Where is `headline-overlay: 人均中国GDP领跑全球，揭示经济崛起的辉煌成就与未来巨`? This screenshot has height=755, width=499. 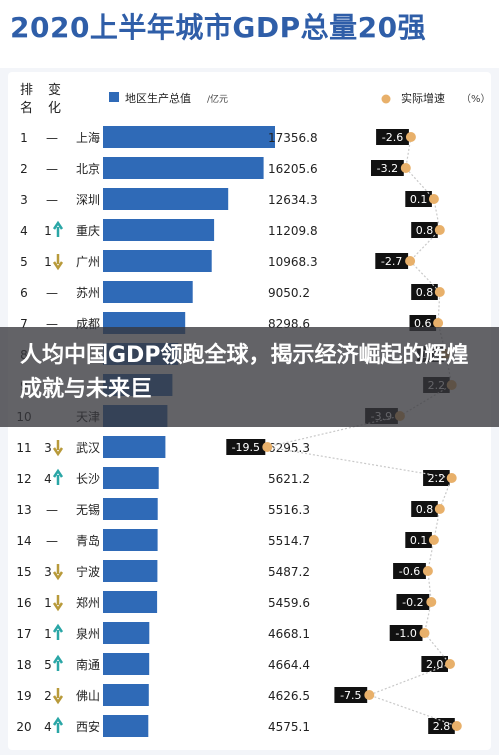 headline-overlay: 人均中国GDP领跑全球，揭示经济崛起的辉煌成就与未来巨 is located at coordinates (249, 377).